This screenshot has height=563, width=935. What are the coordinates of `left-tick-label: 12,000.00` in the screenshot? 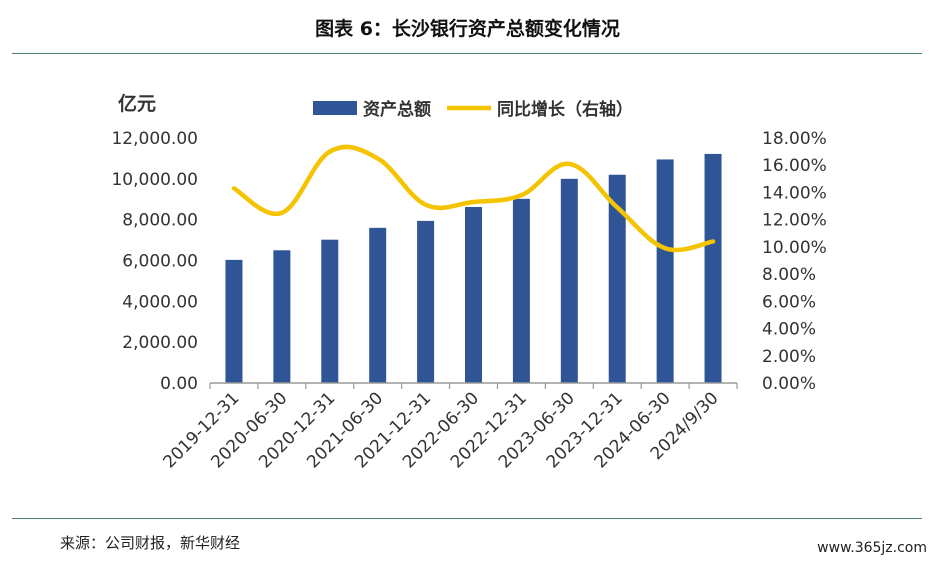 It's located at (154, 139).